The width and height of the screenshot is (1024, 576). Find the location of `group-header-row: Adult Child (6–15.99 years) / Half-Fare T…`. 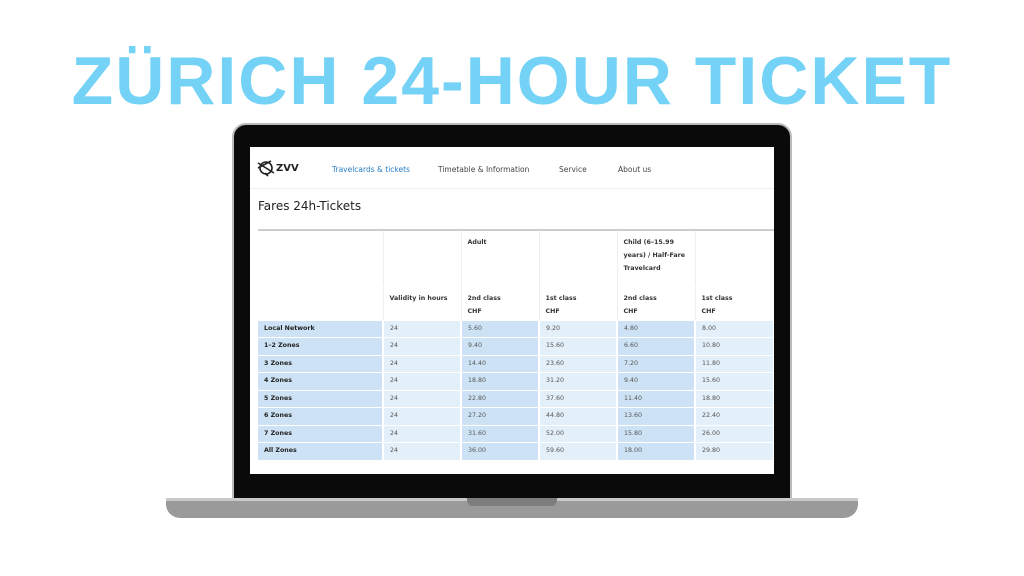

group-header-row: Adult Child (6–15.99 years) / Half-Fare T… is located at coordinates (516, 258).